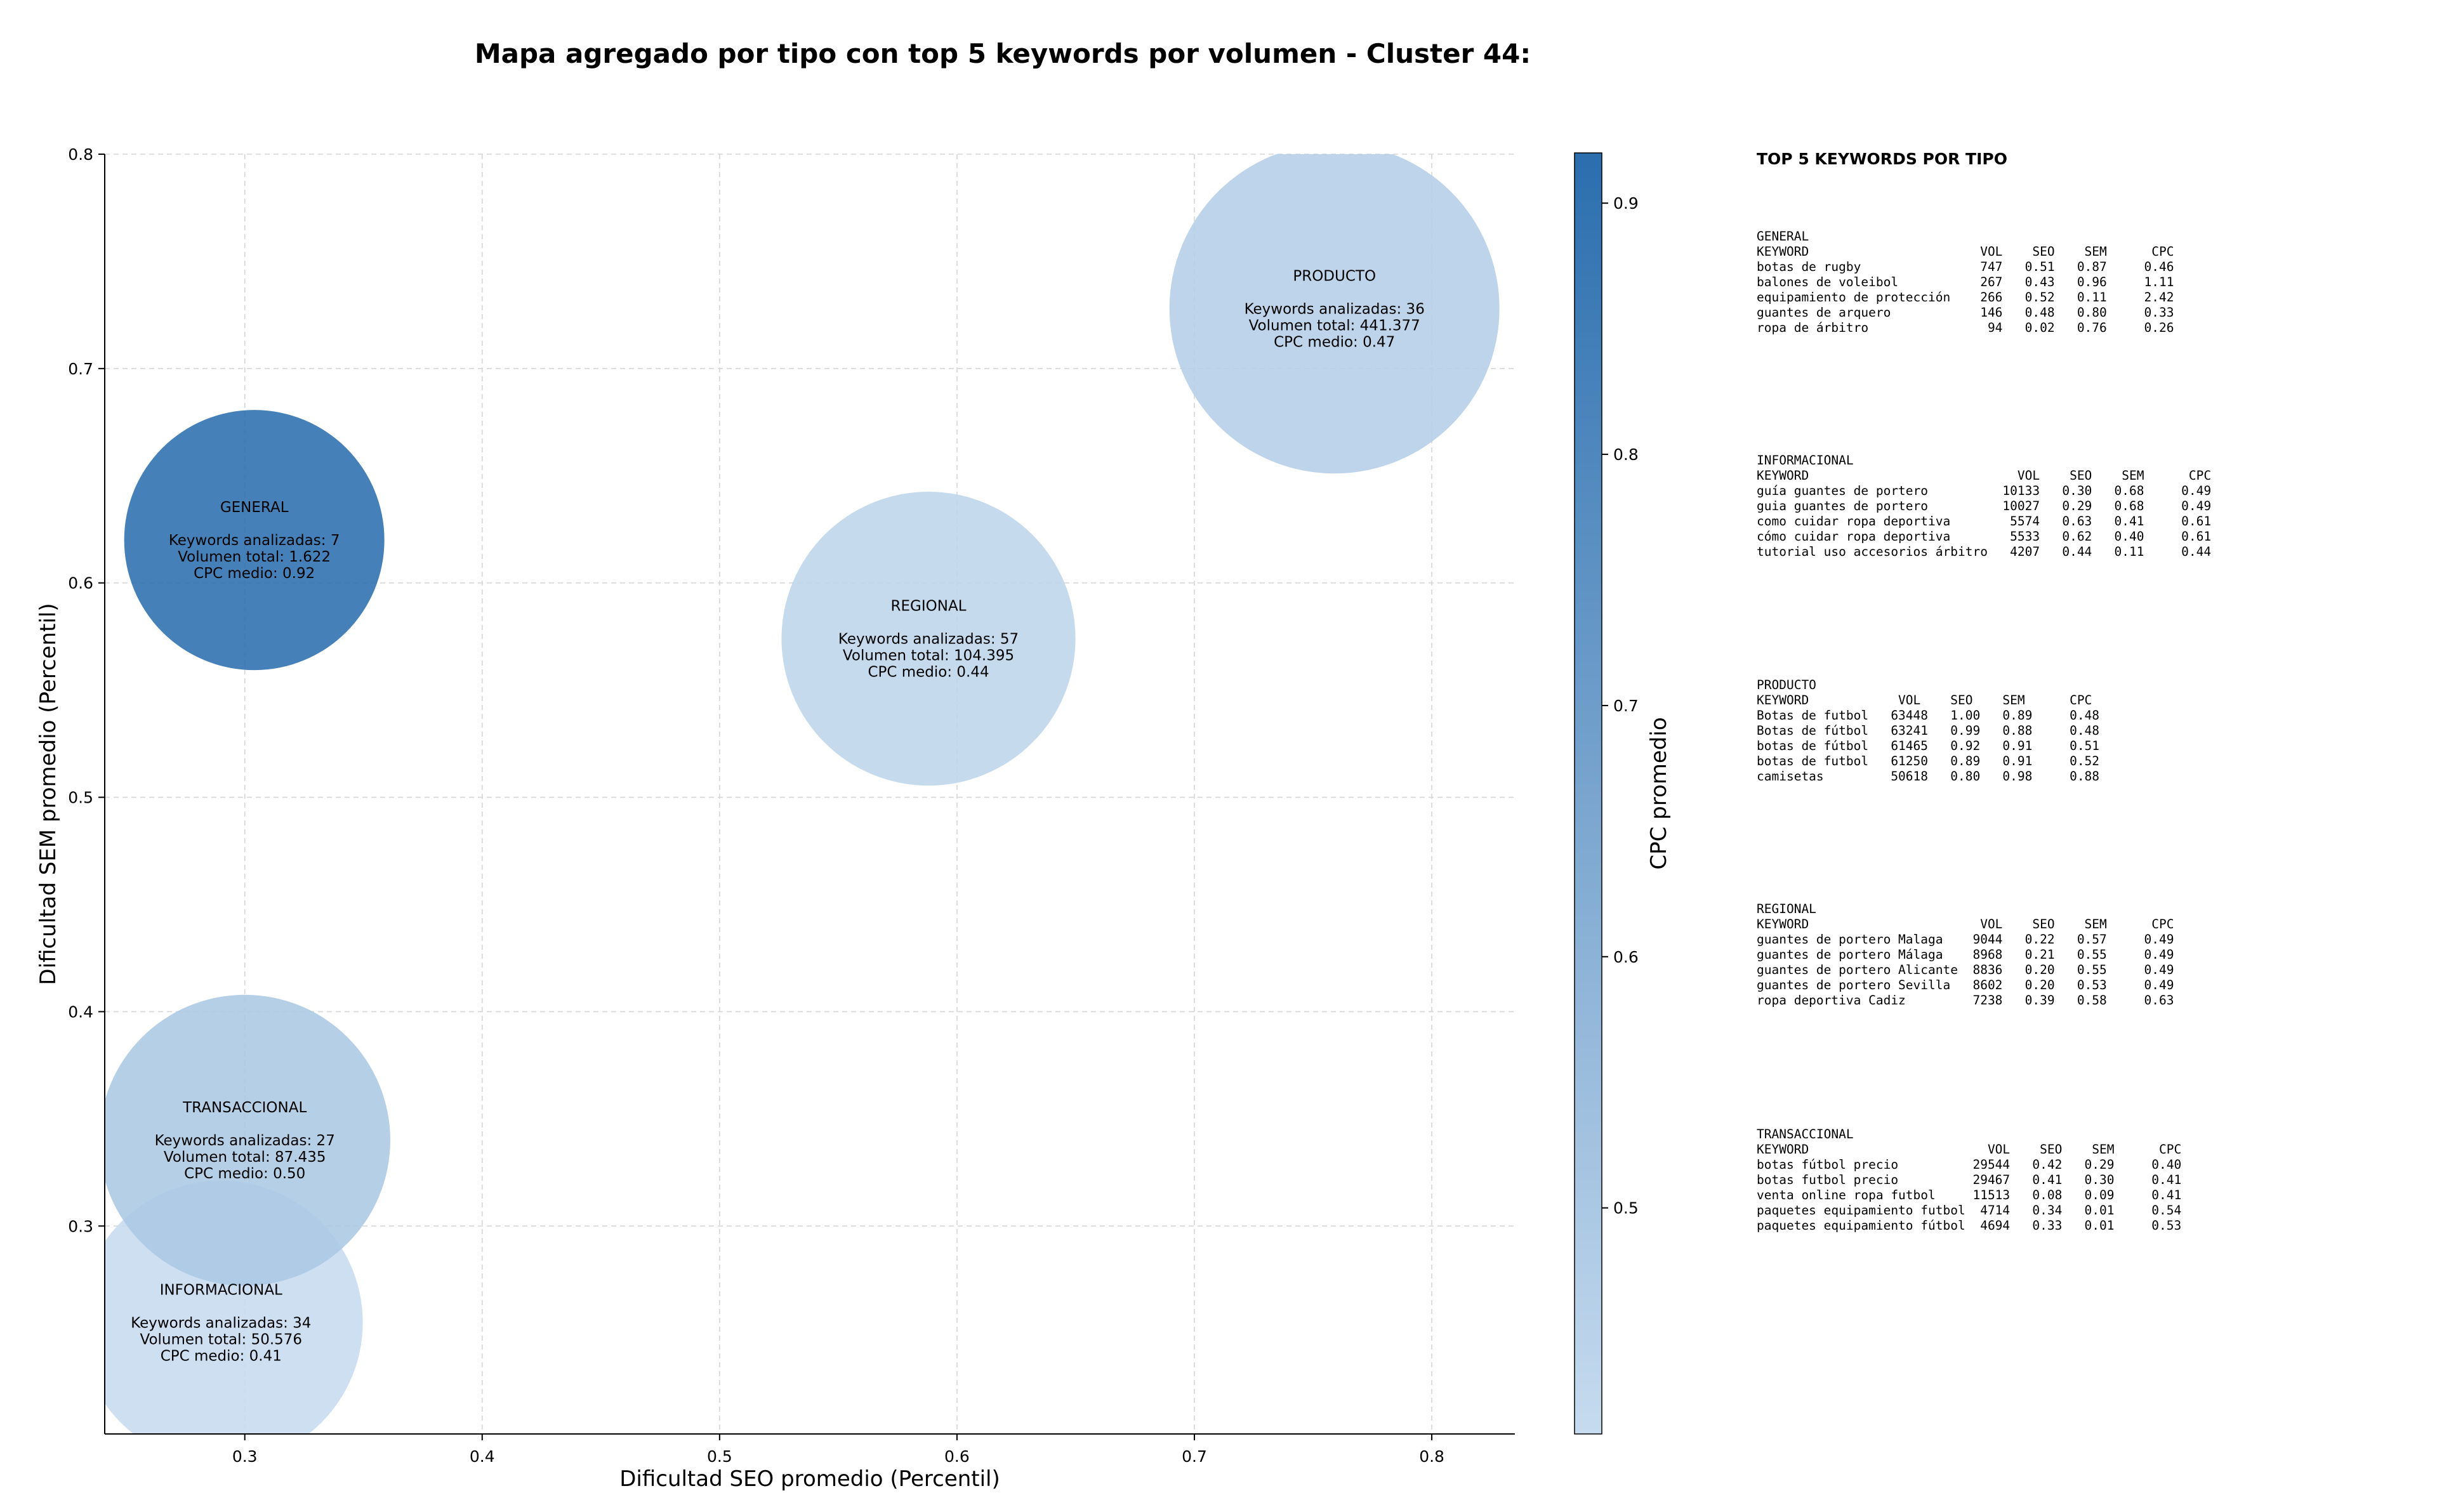 The height and width of the screenshot is (1512, 2437). What do you see at coordinates (1334, 326) in the screenshot?
I see `bubble-label: Volumen total: 441.377` at bounding box center [1334, 326].